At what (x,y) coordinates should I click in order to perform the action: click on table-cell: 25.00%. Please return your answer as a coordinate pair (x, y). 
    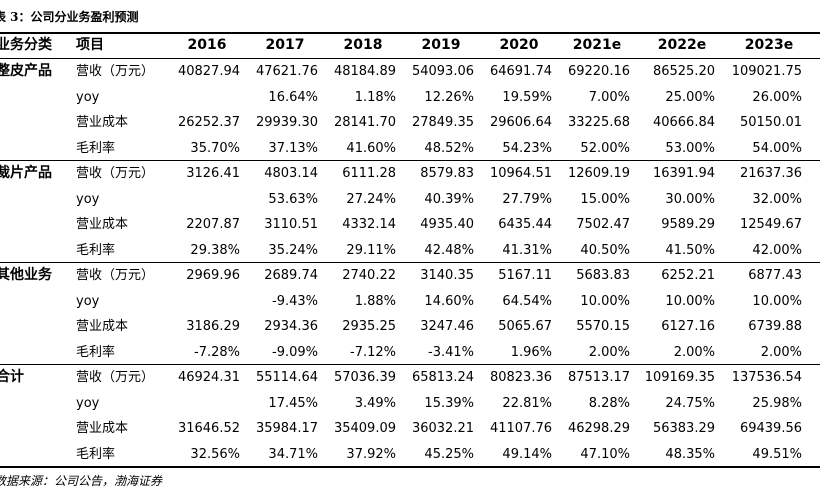
    Looking at the image, I should click on (690, 97).